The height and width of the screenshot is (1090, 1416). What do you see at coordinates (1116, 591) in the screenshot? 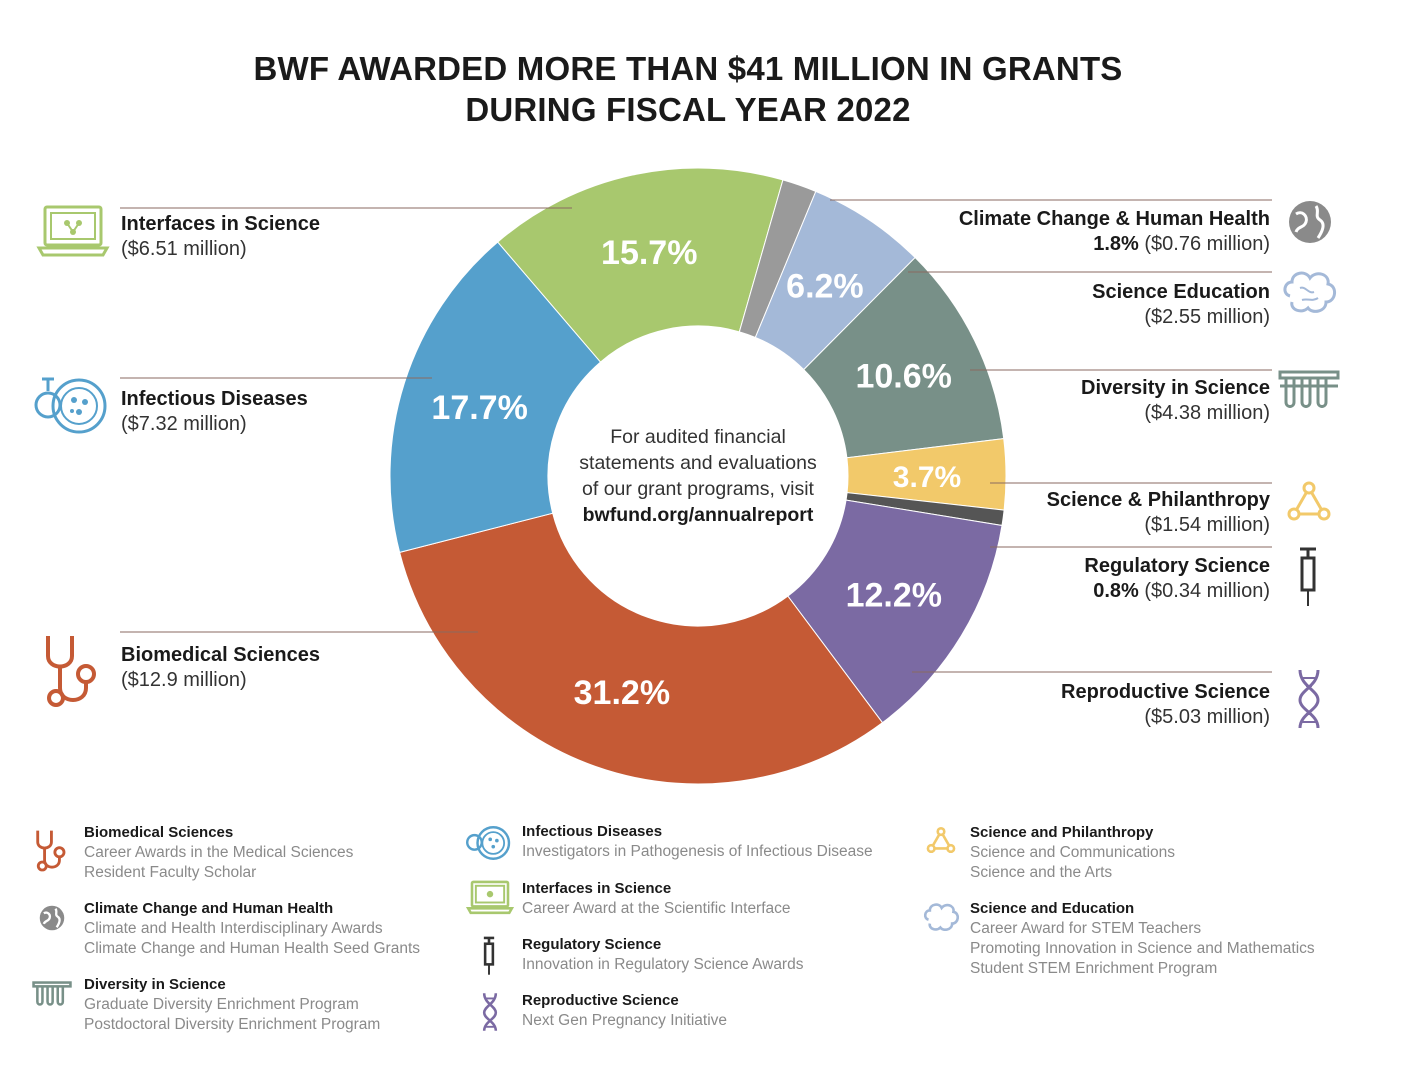
I see `callout-regulatory-pct: 0.8%` at bounding box center [1116, 591].